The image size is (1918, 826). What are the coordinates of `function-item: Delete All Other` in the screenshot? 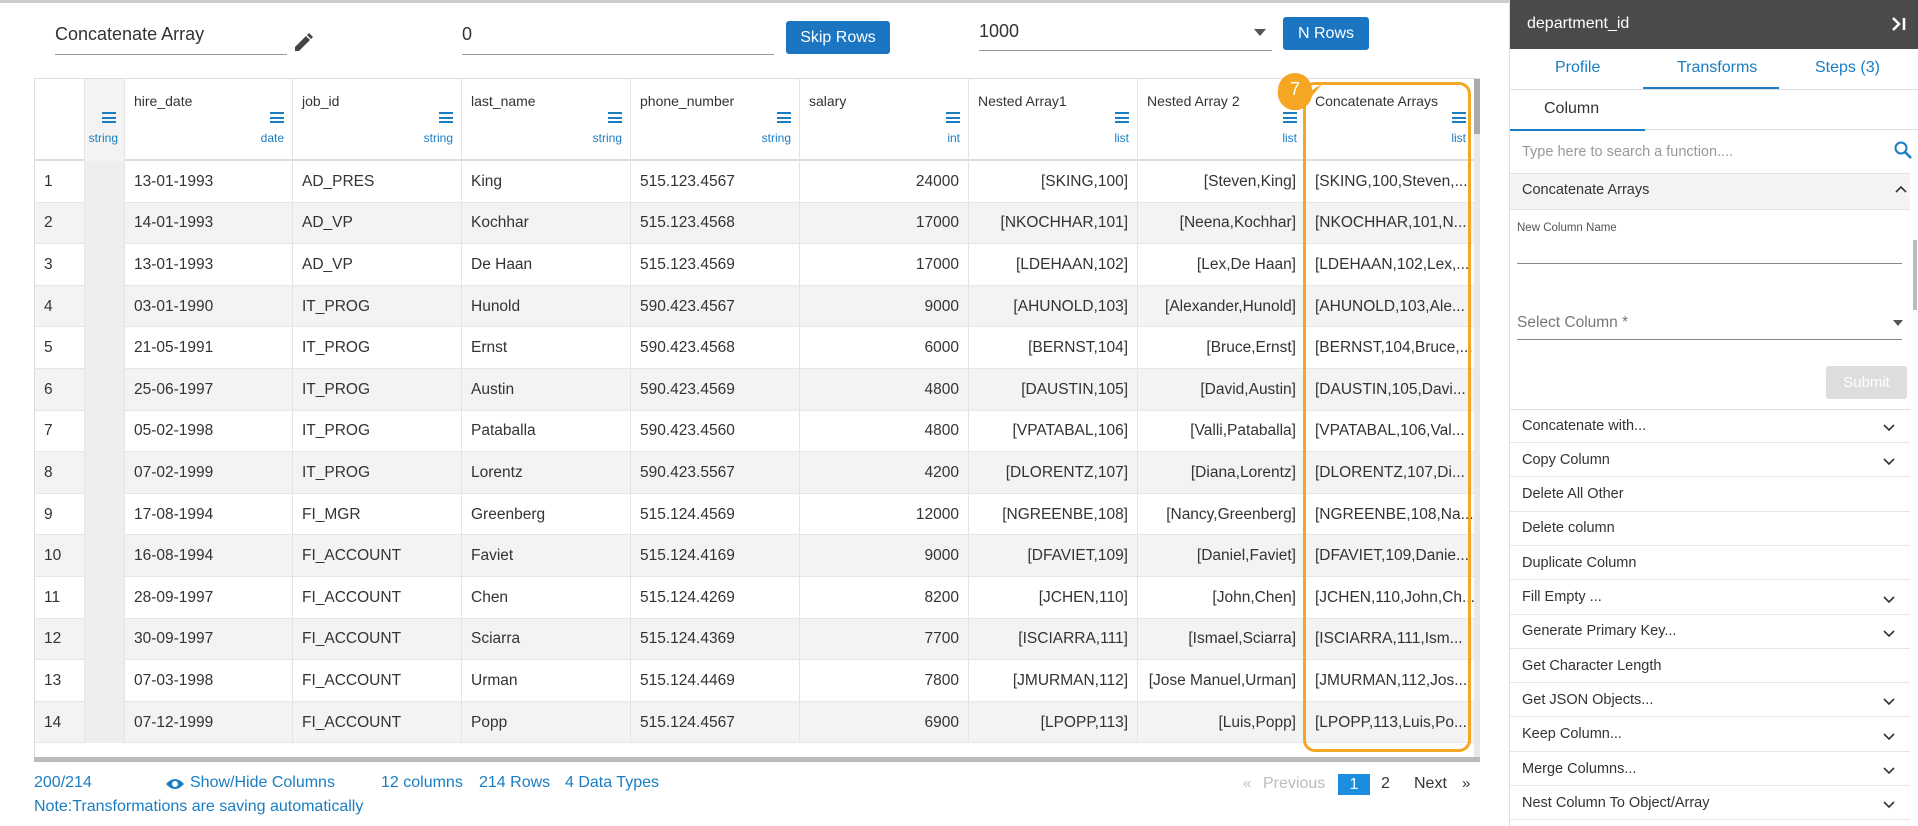 It's located at (1710, 495).